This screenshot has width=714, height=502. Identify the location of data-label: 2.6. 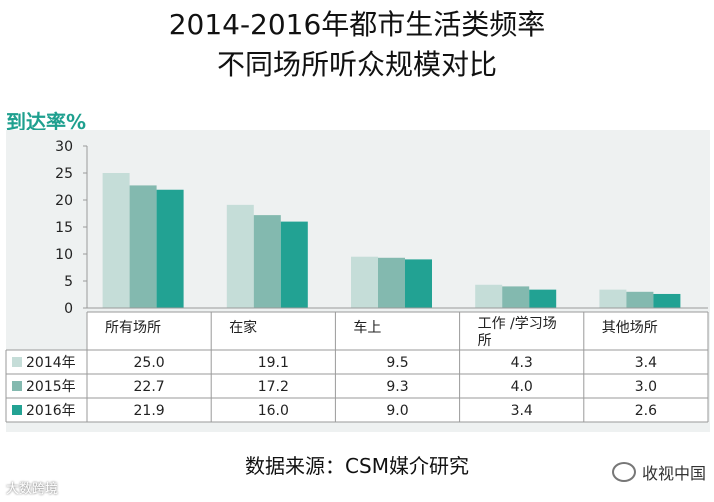
(646, 411).